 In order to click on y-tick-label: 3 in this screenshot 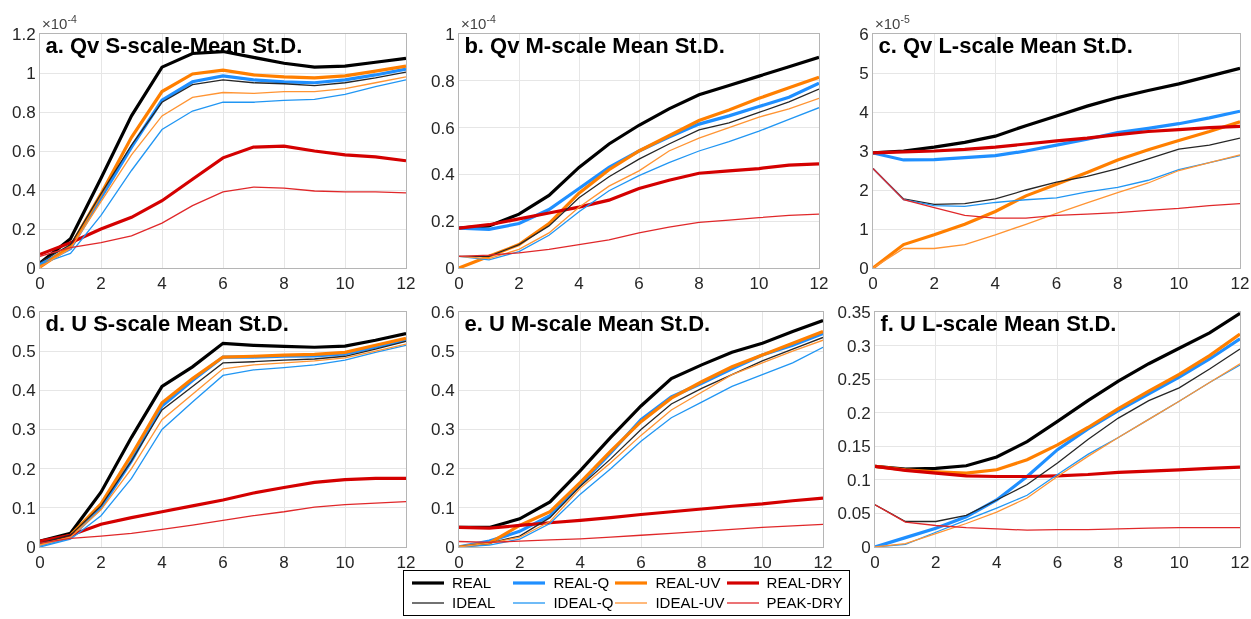, I will do `click(864, 151)`.